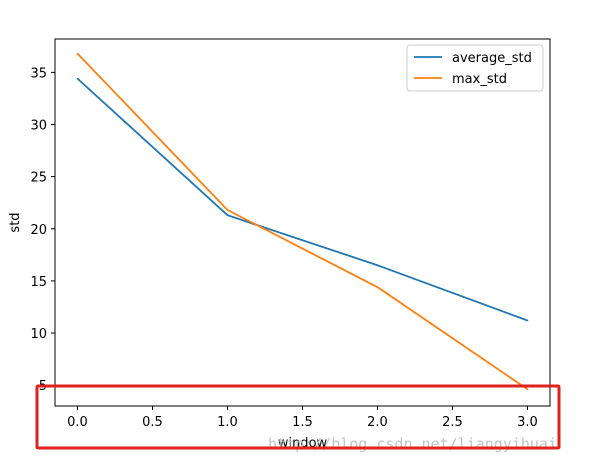 The width and height of the screenshot is (598, 464). What do you see at coordinates (15, 222) in the screenshot?
I see `y-axis-label: std` at bounding box center [15, 222].